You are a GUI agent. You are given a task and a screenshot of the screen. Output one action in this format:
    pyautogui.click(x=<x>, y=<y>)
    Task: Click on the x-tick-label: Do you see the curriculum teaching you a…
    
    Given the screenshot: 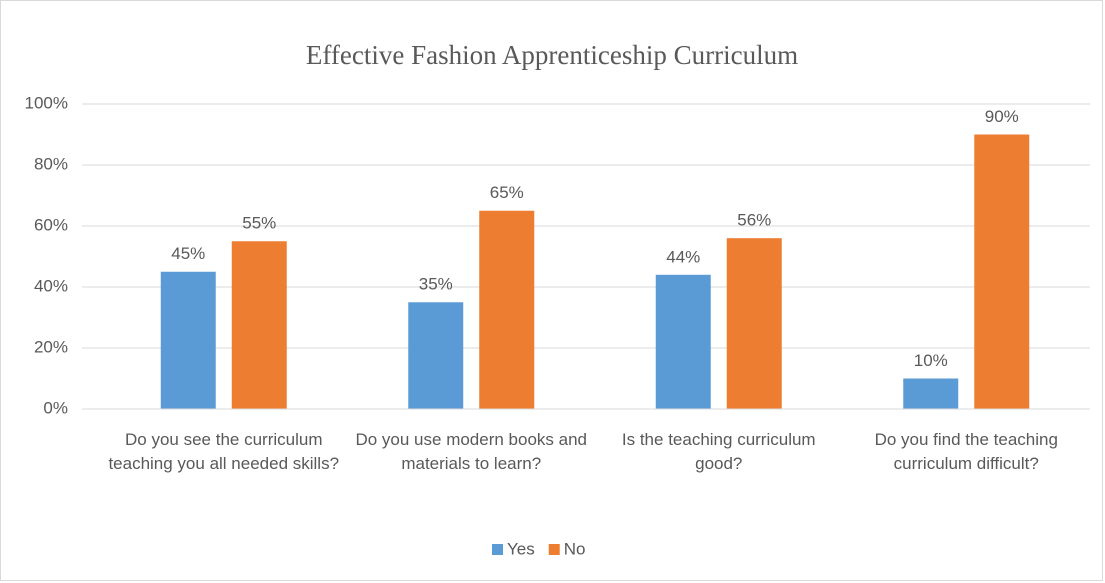 What is the action you would take?
    pyautogui.click(x=224, y=451)
    